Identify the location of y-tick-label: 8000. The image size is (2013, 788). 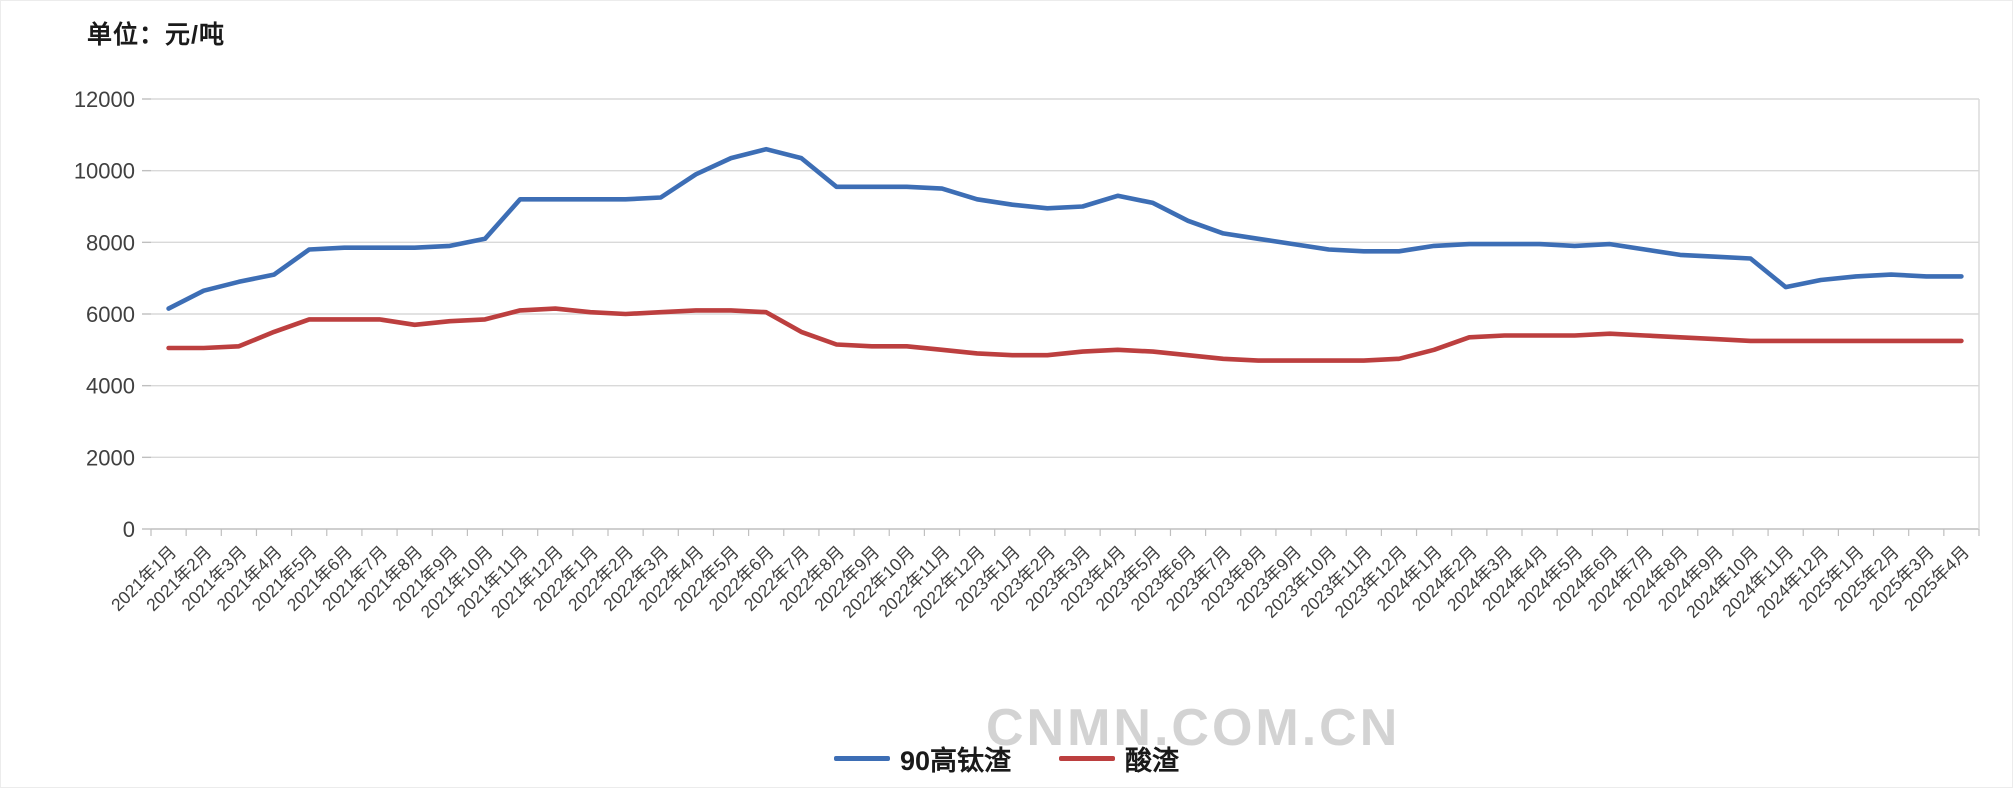
(110, 242).